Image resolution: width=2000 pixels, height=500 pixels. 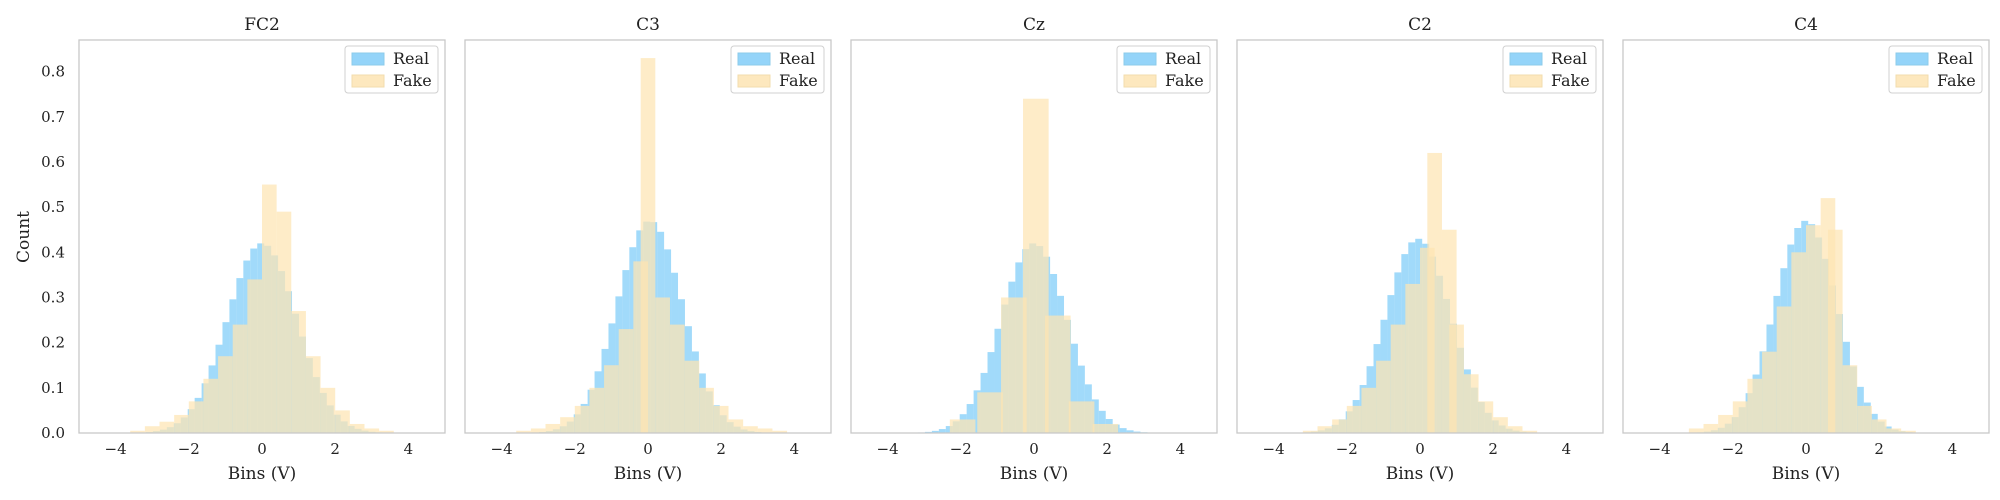 I want to click on y-tick-label: 0.7, so click(x=53, y=117).